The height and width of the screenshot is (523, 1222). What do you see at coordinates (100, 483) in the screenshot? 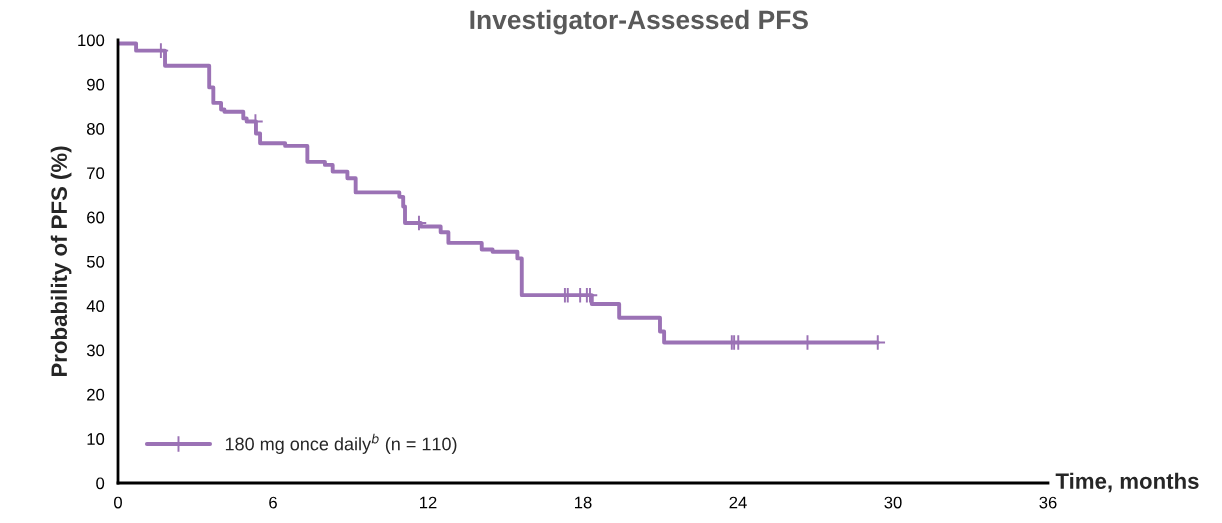
I see `y-tick-label: 0` at bounding box center [100, 483].